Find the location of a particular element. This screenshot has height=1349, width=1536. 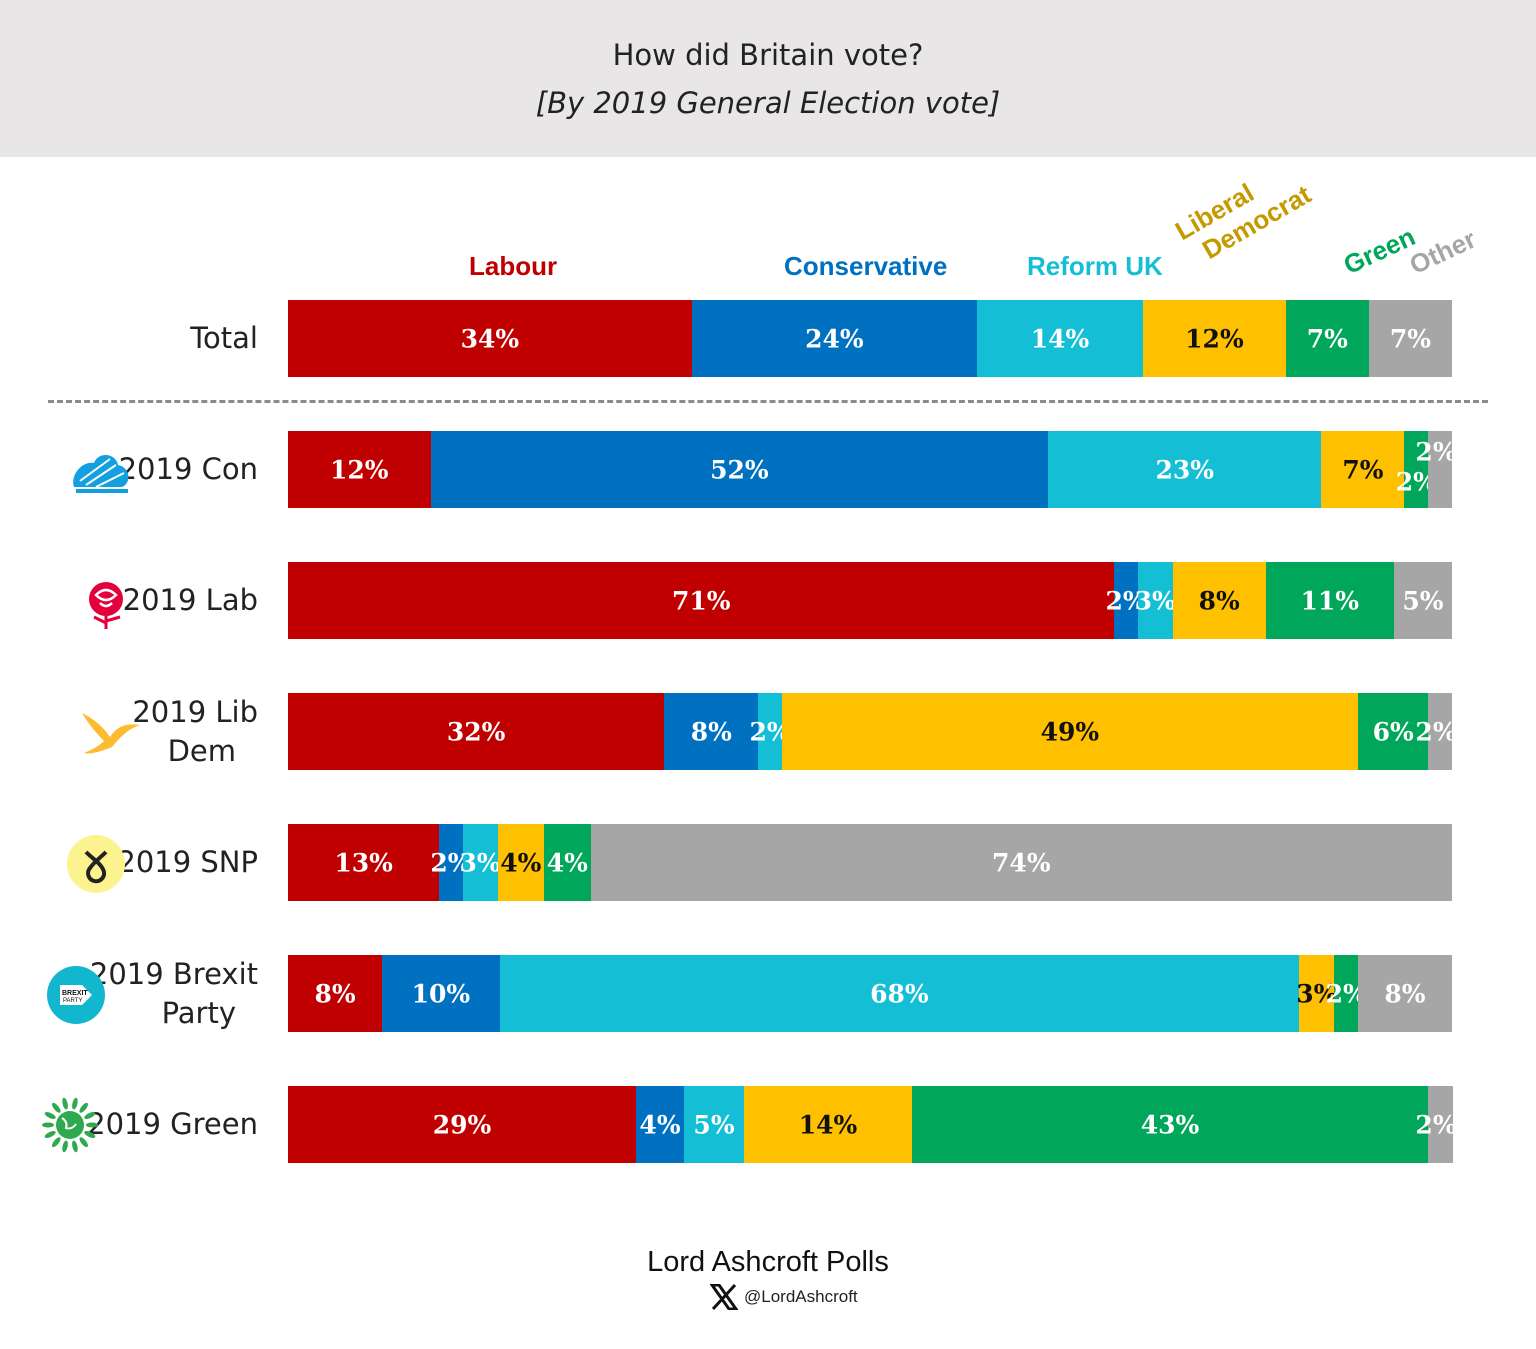

data-label: 13% is located at coordinates (363, 862).